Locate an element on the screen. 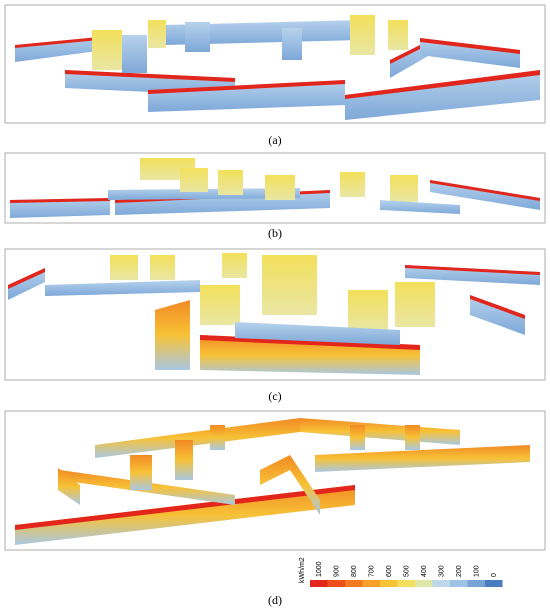  panel-label: (a) is located at coordinates (274, 140).